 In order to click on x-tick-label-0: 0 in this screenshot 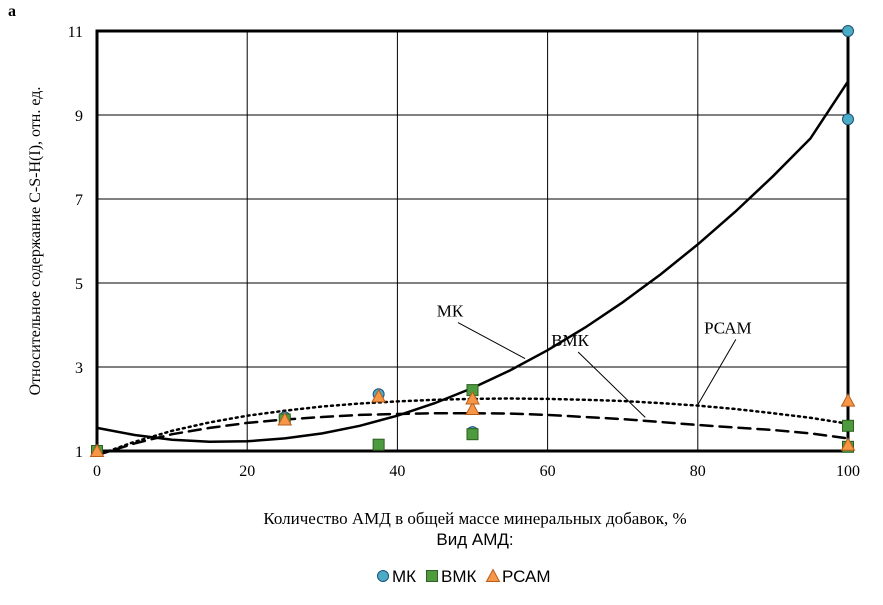, I will do `click(97, 471)`.